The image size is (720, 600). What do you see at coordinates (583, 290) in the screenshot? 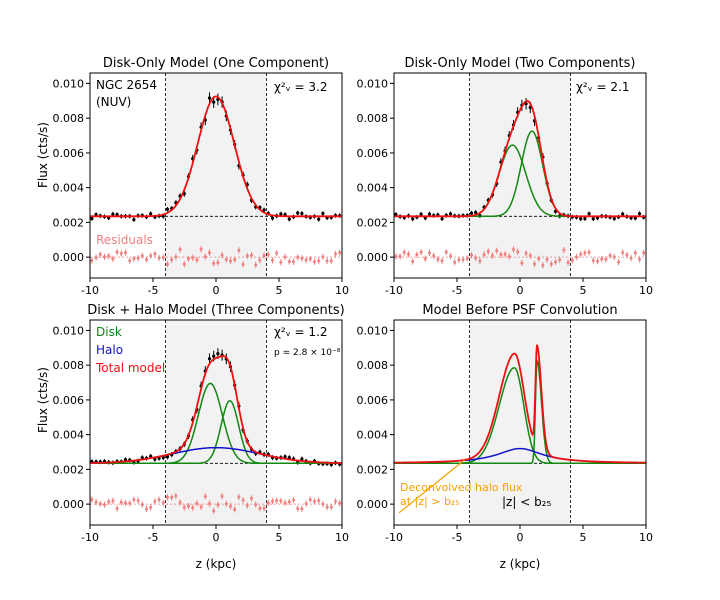
I see `x-tick-label: 5` at bounding box center [583, 290].